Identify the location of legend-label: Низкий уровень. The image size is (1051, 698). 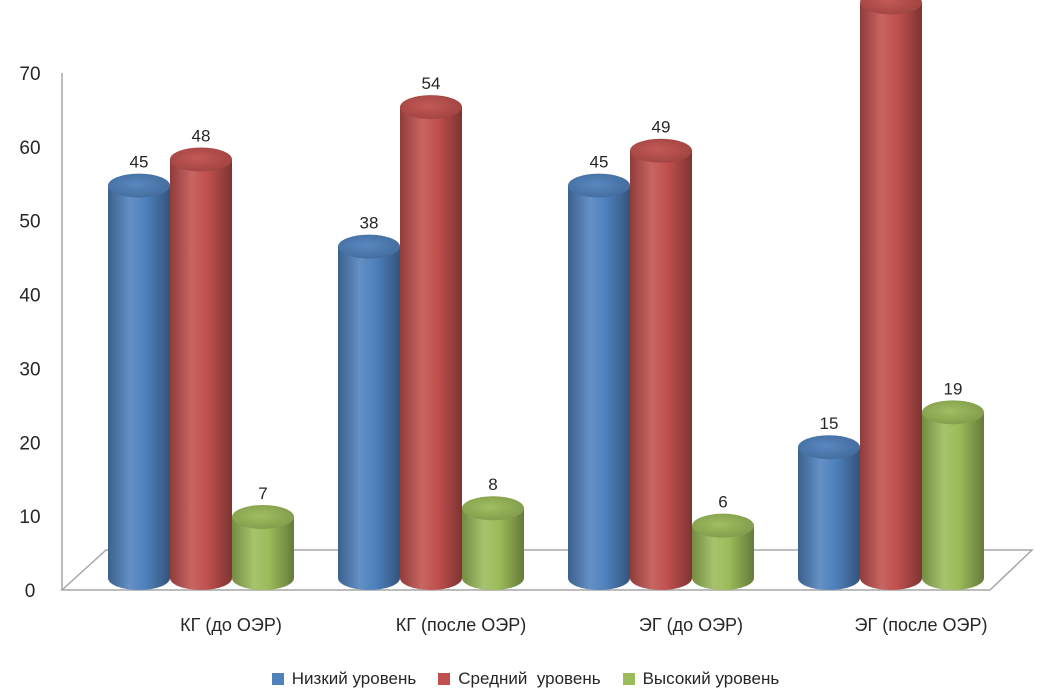
(354, 678).